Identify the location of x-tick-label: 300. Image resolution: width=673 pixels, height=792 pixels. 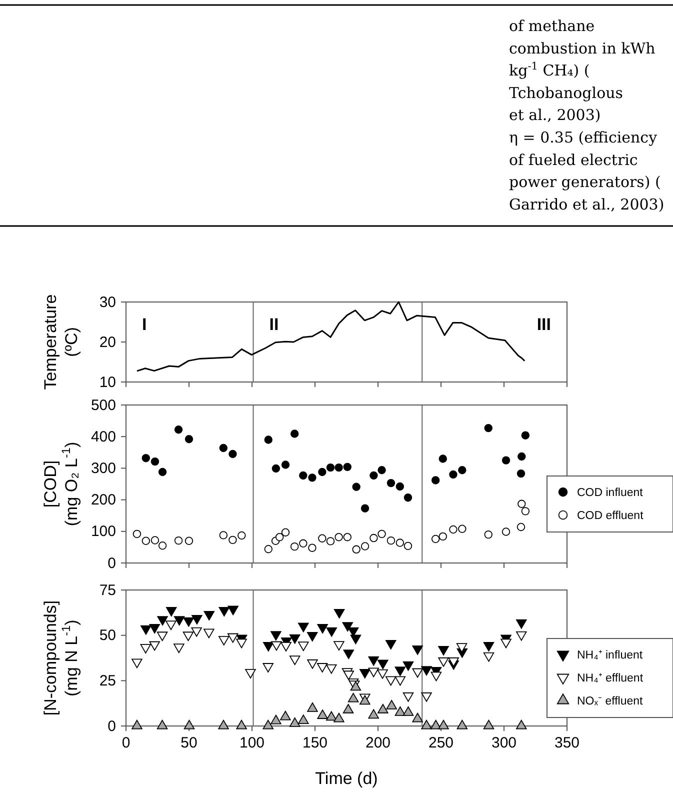
(504, 743).